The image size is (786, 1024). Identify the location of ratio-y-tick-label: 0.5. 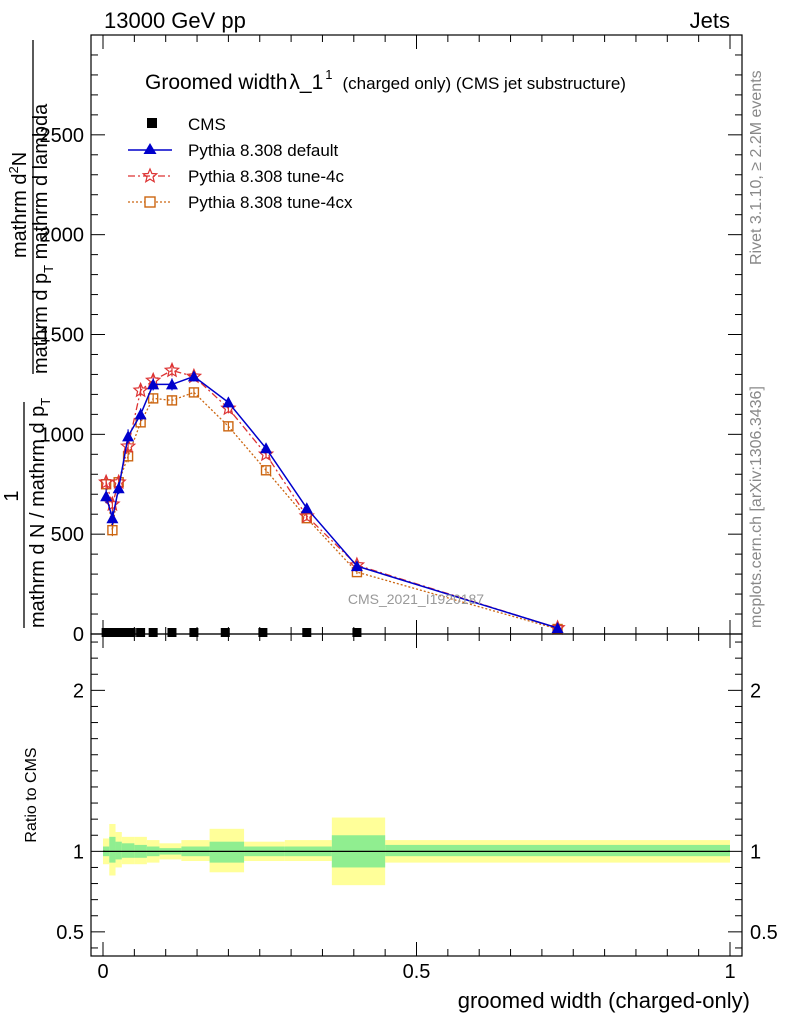
(70, 933).